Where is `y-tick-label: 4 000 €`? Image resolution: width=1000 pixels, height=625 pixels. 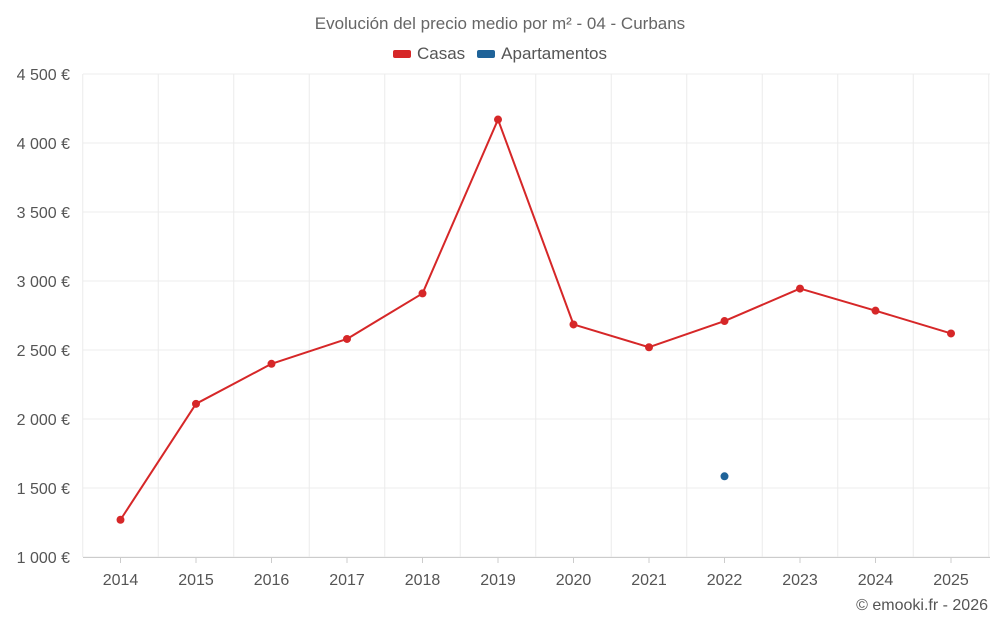
y-tick-label: 4 000 € is located at coordinates (43, 144).